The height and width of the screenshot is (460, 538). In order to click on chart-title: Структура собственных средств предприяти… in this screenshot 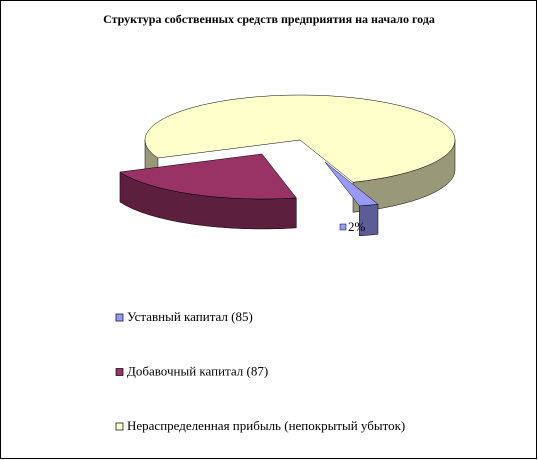, I will do `click(269, 19)`.